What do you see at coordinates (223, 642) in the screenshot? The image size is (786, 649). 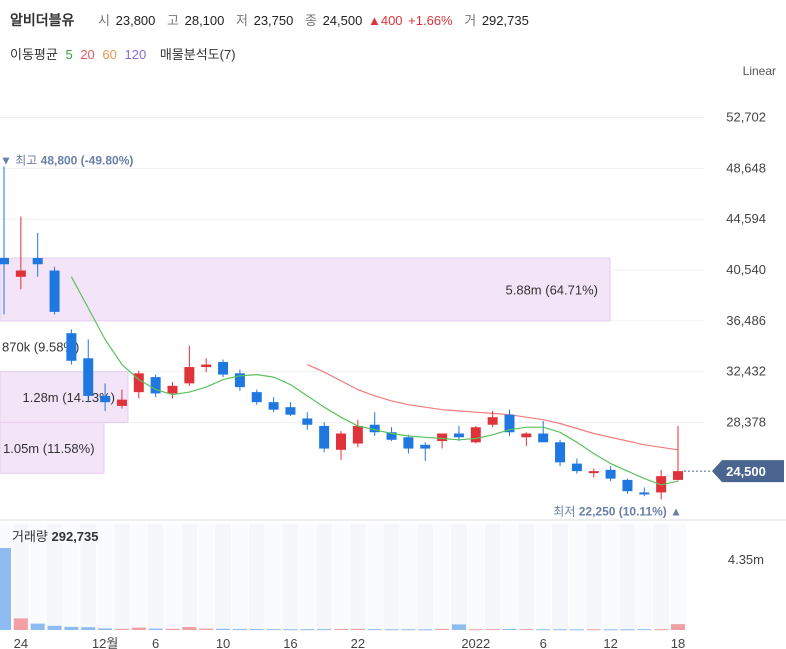 I see `x-tick-label: 10` at bounding box center [223, 642].